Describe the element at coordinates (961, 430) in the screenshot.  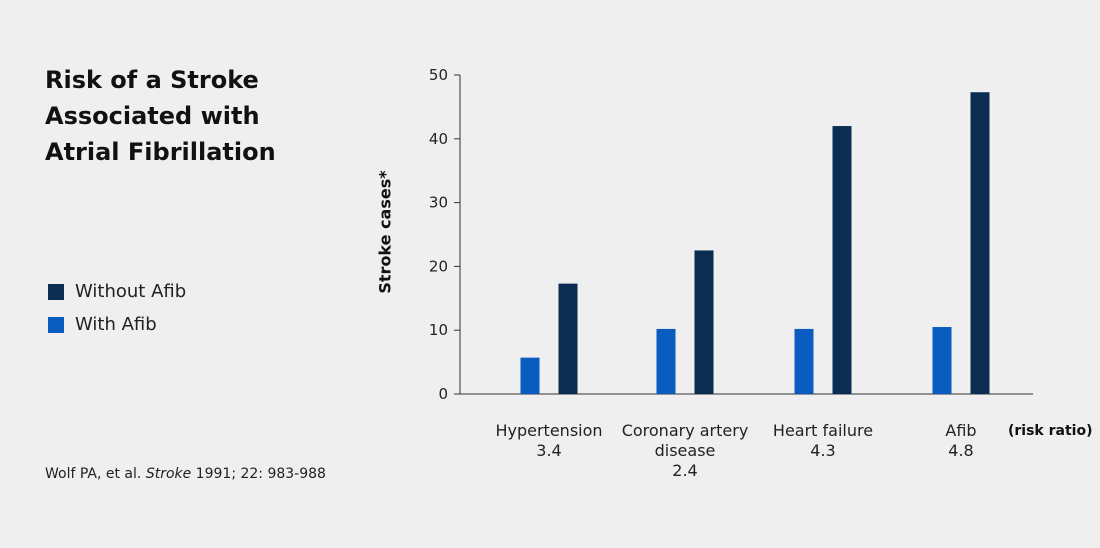
I see `category-name-line: Afib` at that location.